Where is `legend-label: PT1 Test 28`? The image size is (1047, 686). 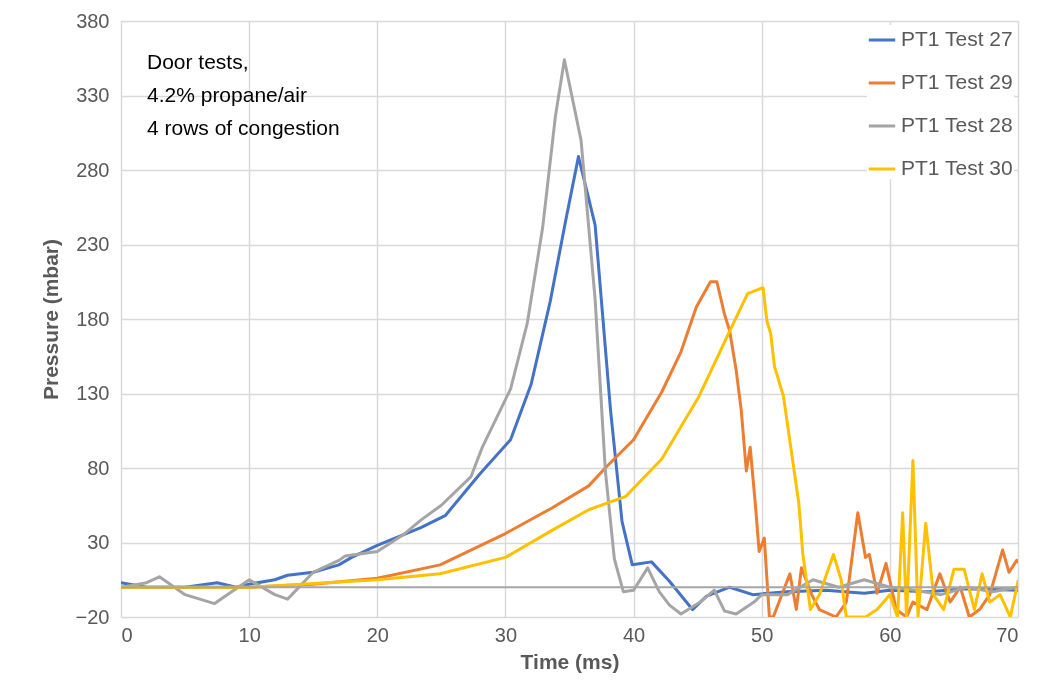 legend-label: PT1 Test 28 is located at coordinates (957, 124).